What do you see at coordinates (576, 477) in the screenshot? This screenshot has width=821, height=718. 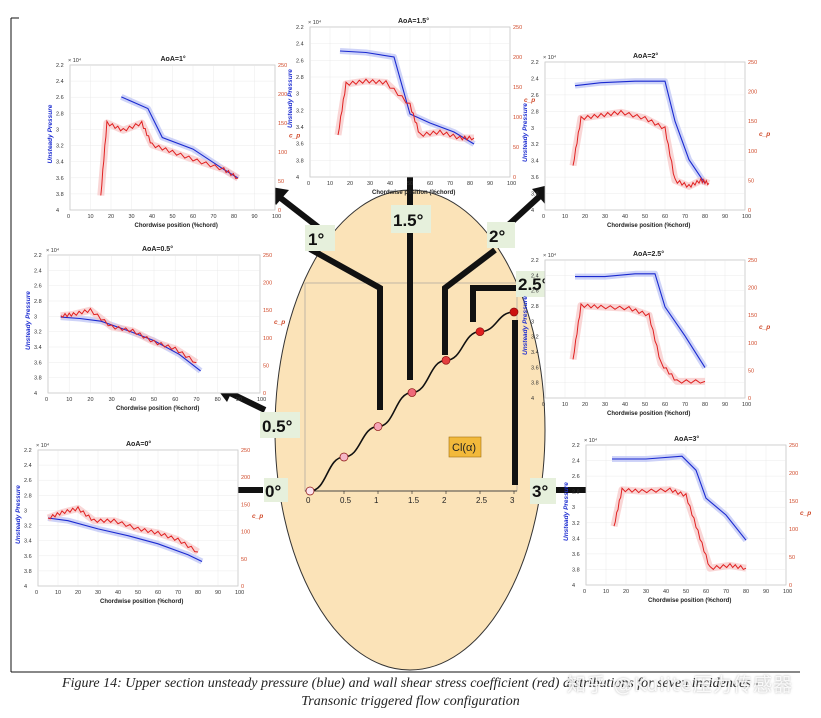 I see `y-left-tick-label: 2.6` at bounding box center [576, 477].